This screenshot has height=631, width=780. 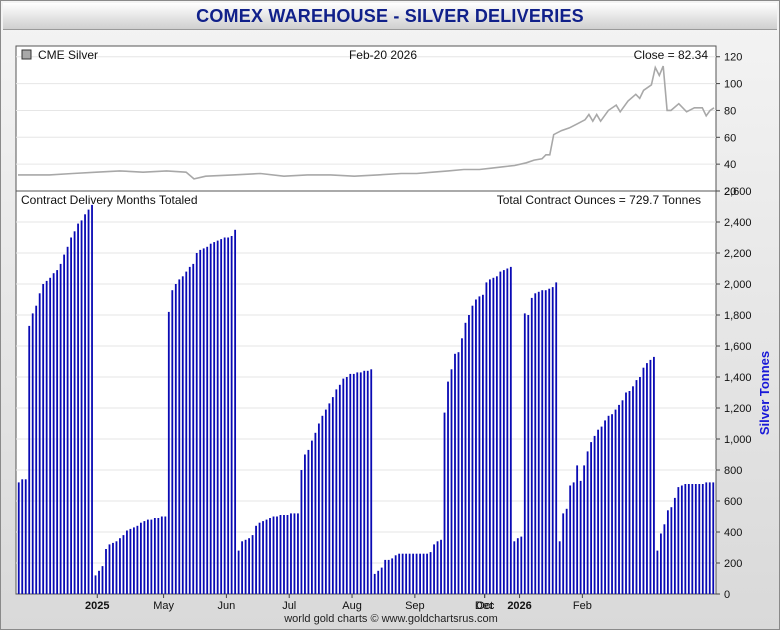 I want to click on month-tick-label: Feb, so click(x=582, y=606).